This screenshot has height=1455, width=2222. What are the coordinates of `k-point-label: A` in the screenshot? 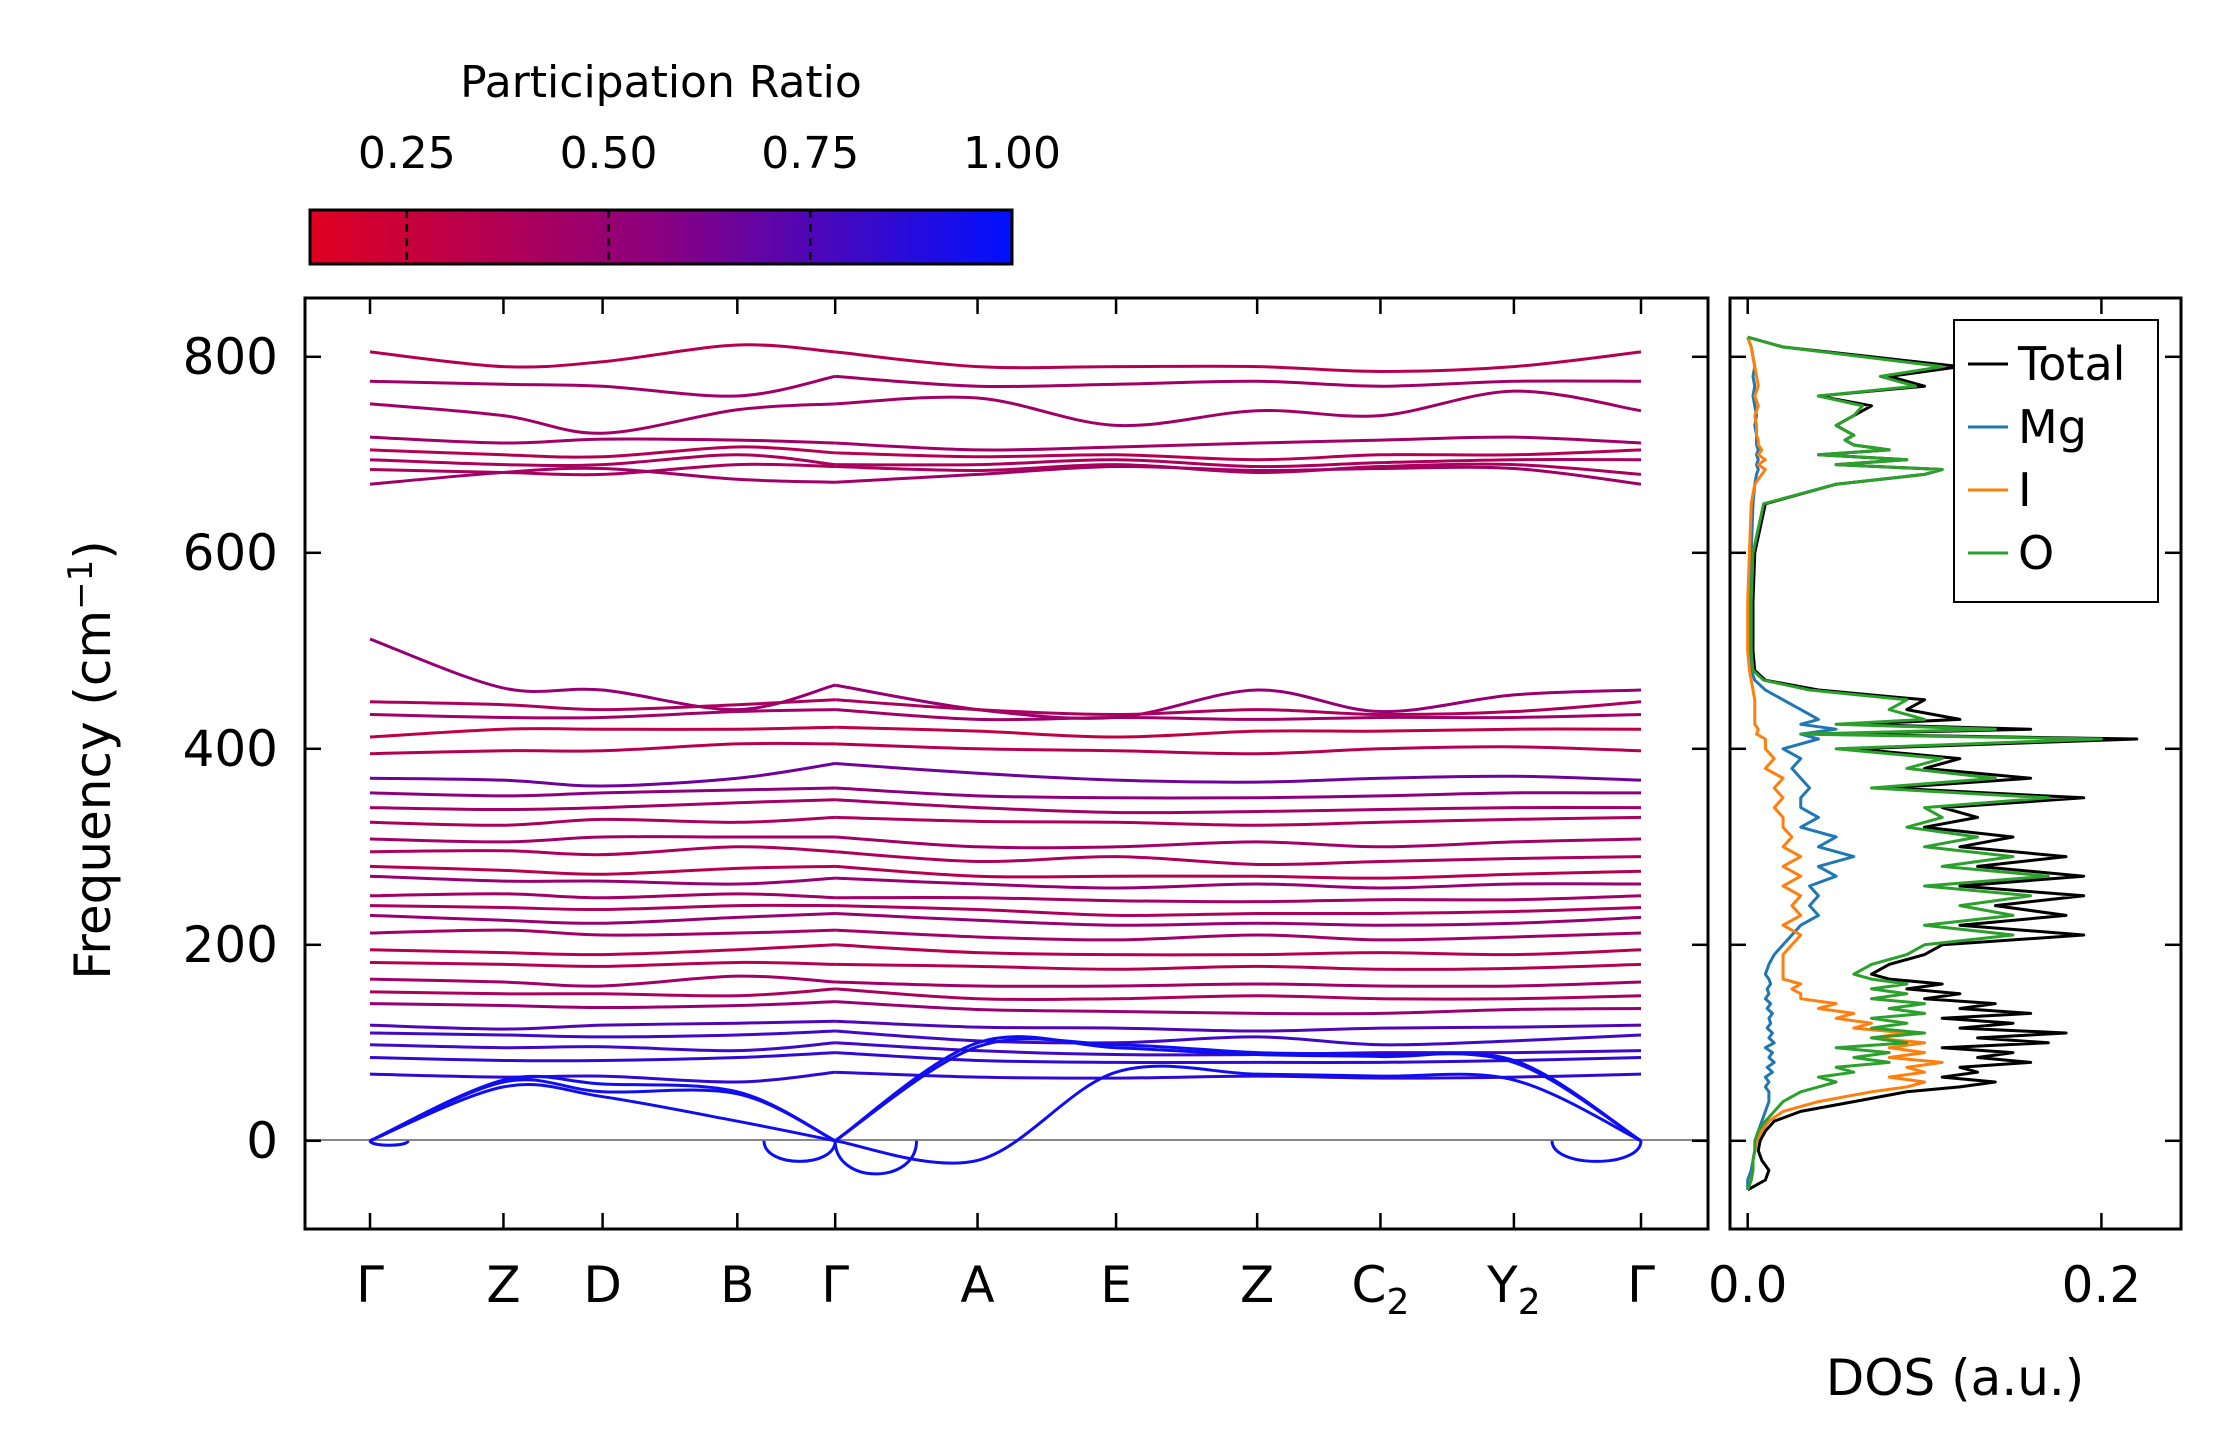 It's located at (977, 1285).